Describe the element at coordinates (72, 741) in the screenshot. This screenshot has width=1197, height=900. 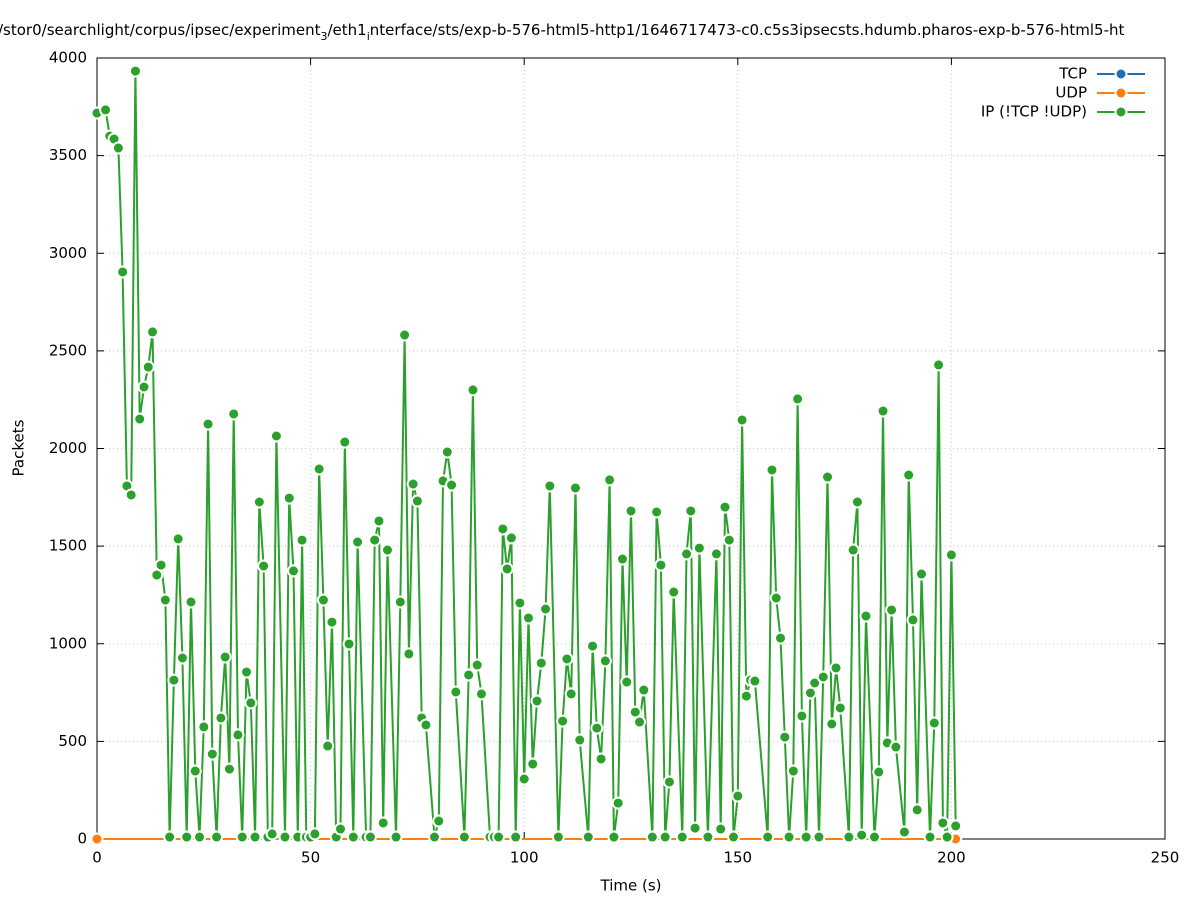
I see `y-tick-label: 500` at that location.